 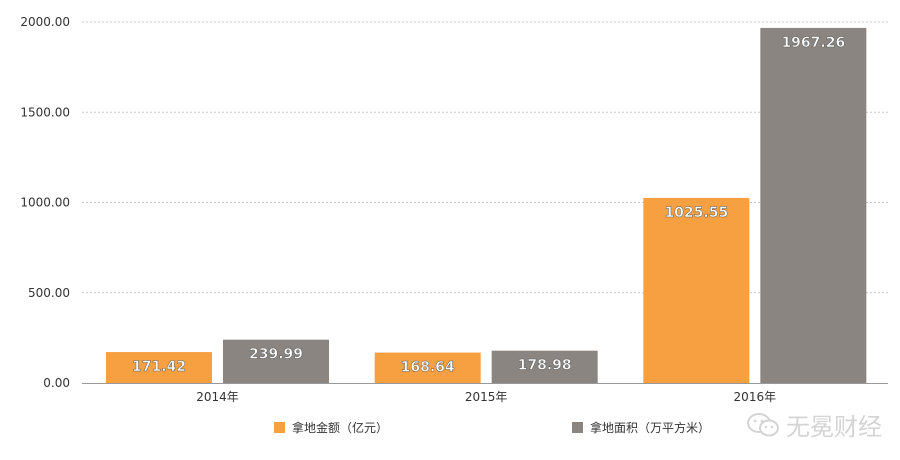 I want to click on data-label: 168.64, so click(x=428, y=368).